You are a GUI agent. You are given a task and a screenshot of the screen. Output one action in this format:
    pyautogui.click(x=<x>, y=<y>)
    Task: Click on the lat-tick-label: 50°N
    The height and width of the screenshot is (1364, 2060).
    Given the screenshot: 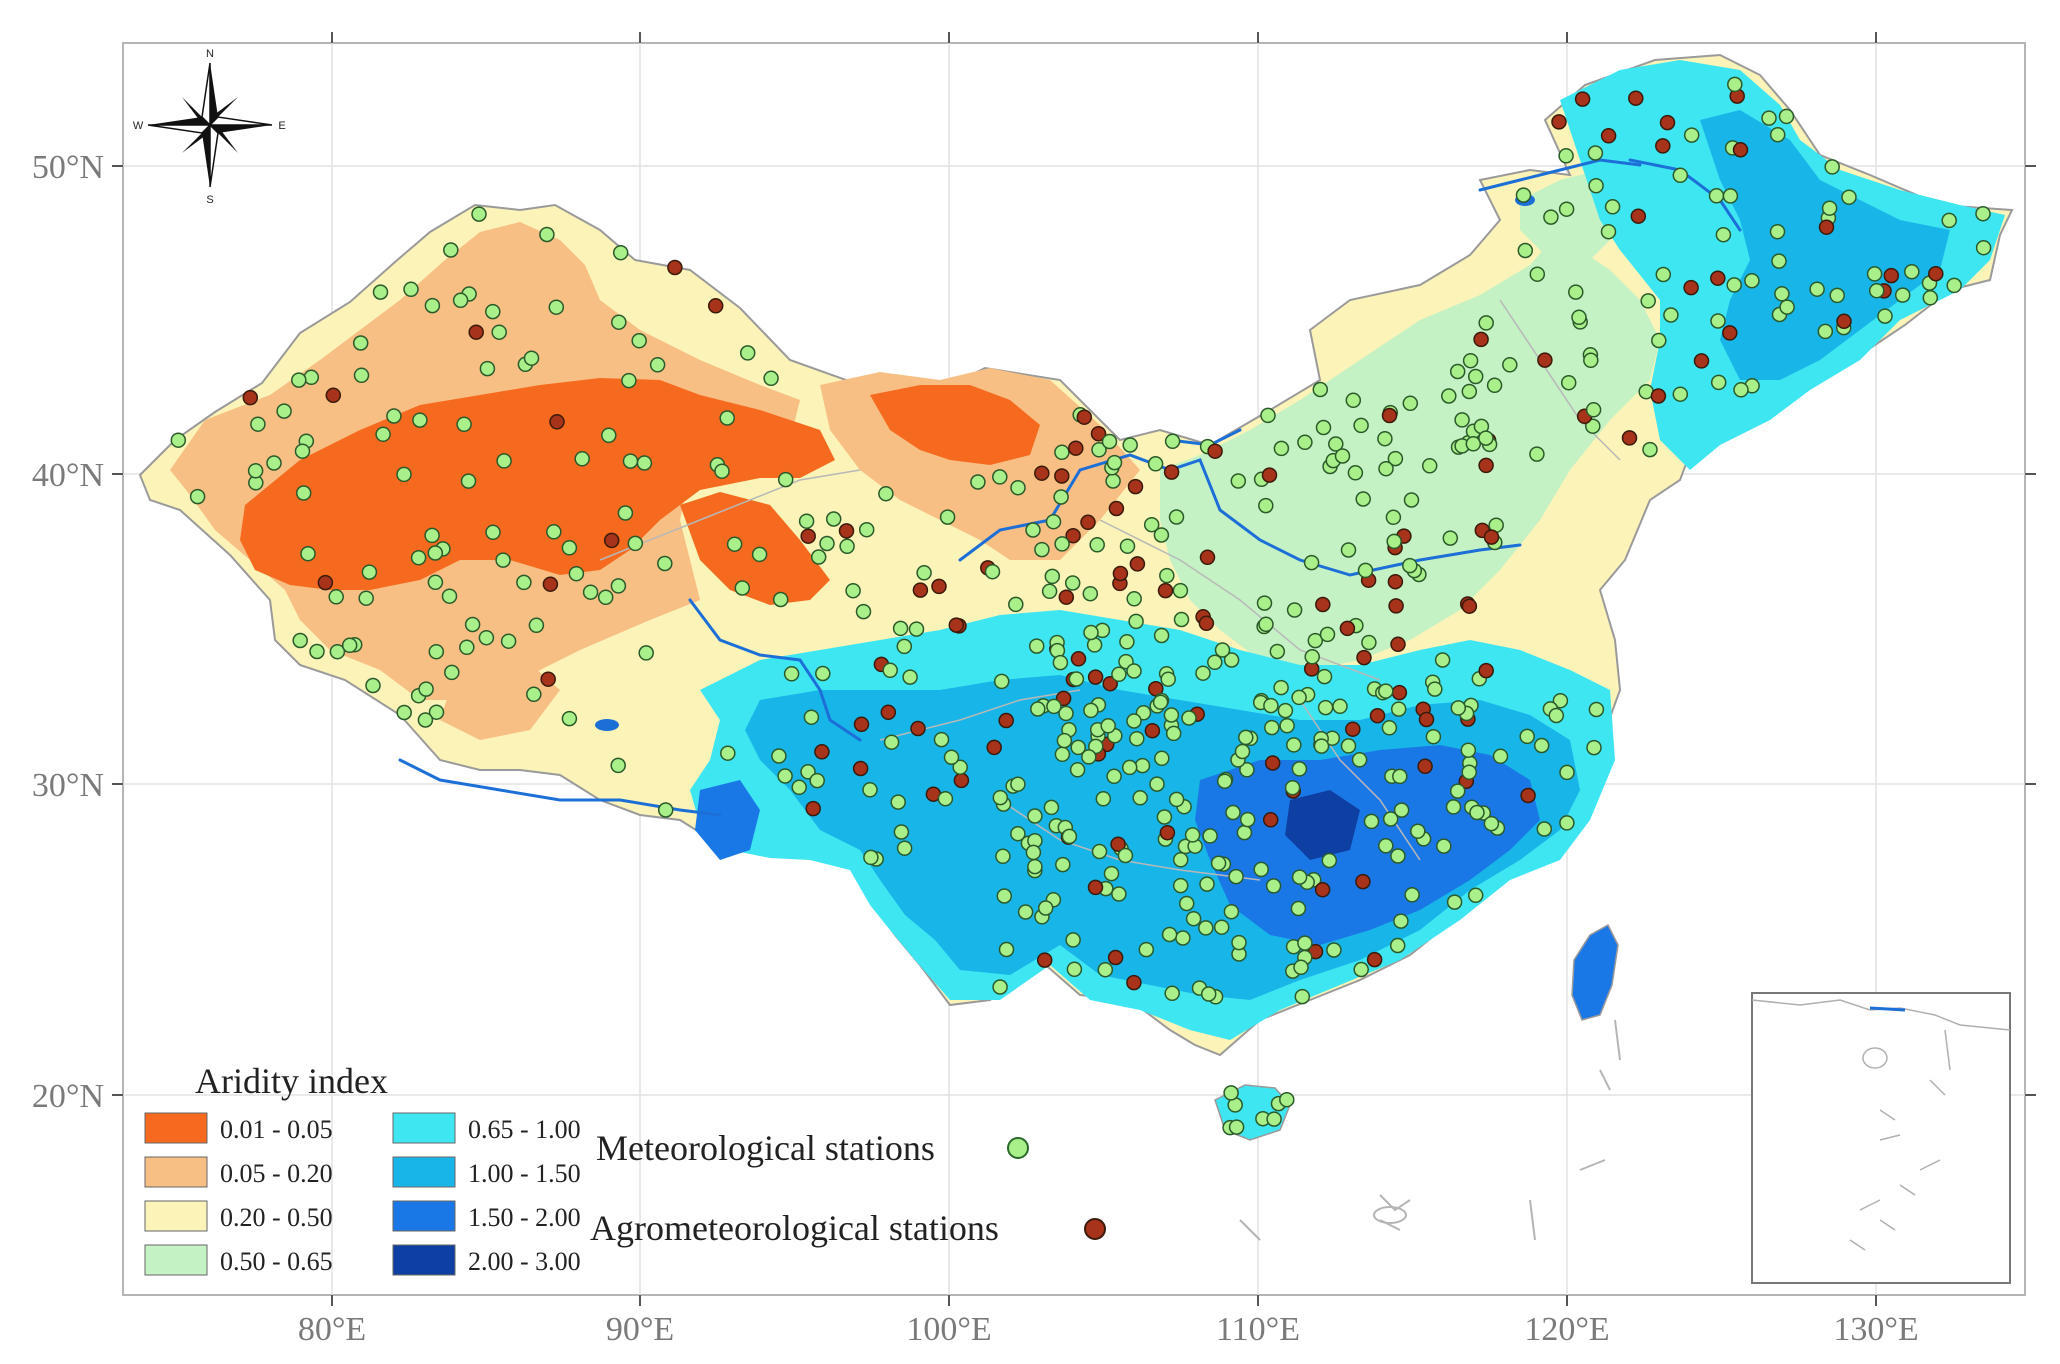 What is the action you would take?
    pyautogui.click(x=68, y=167)
    